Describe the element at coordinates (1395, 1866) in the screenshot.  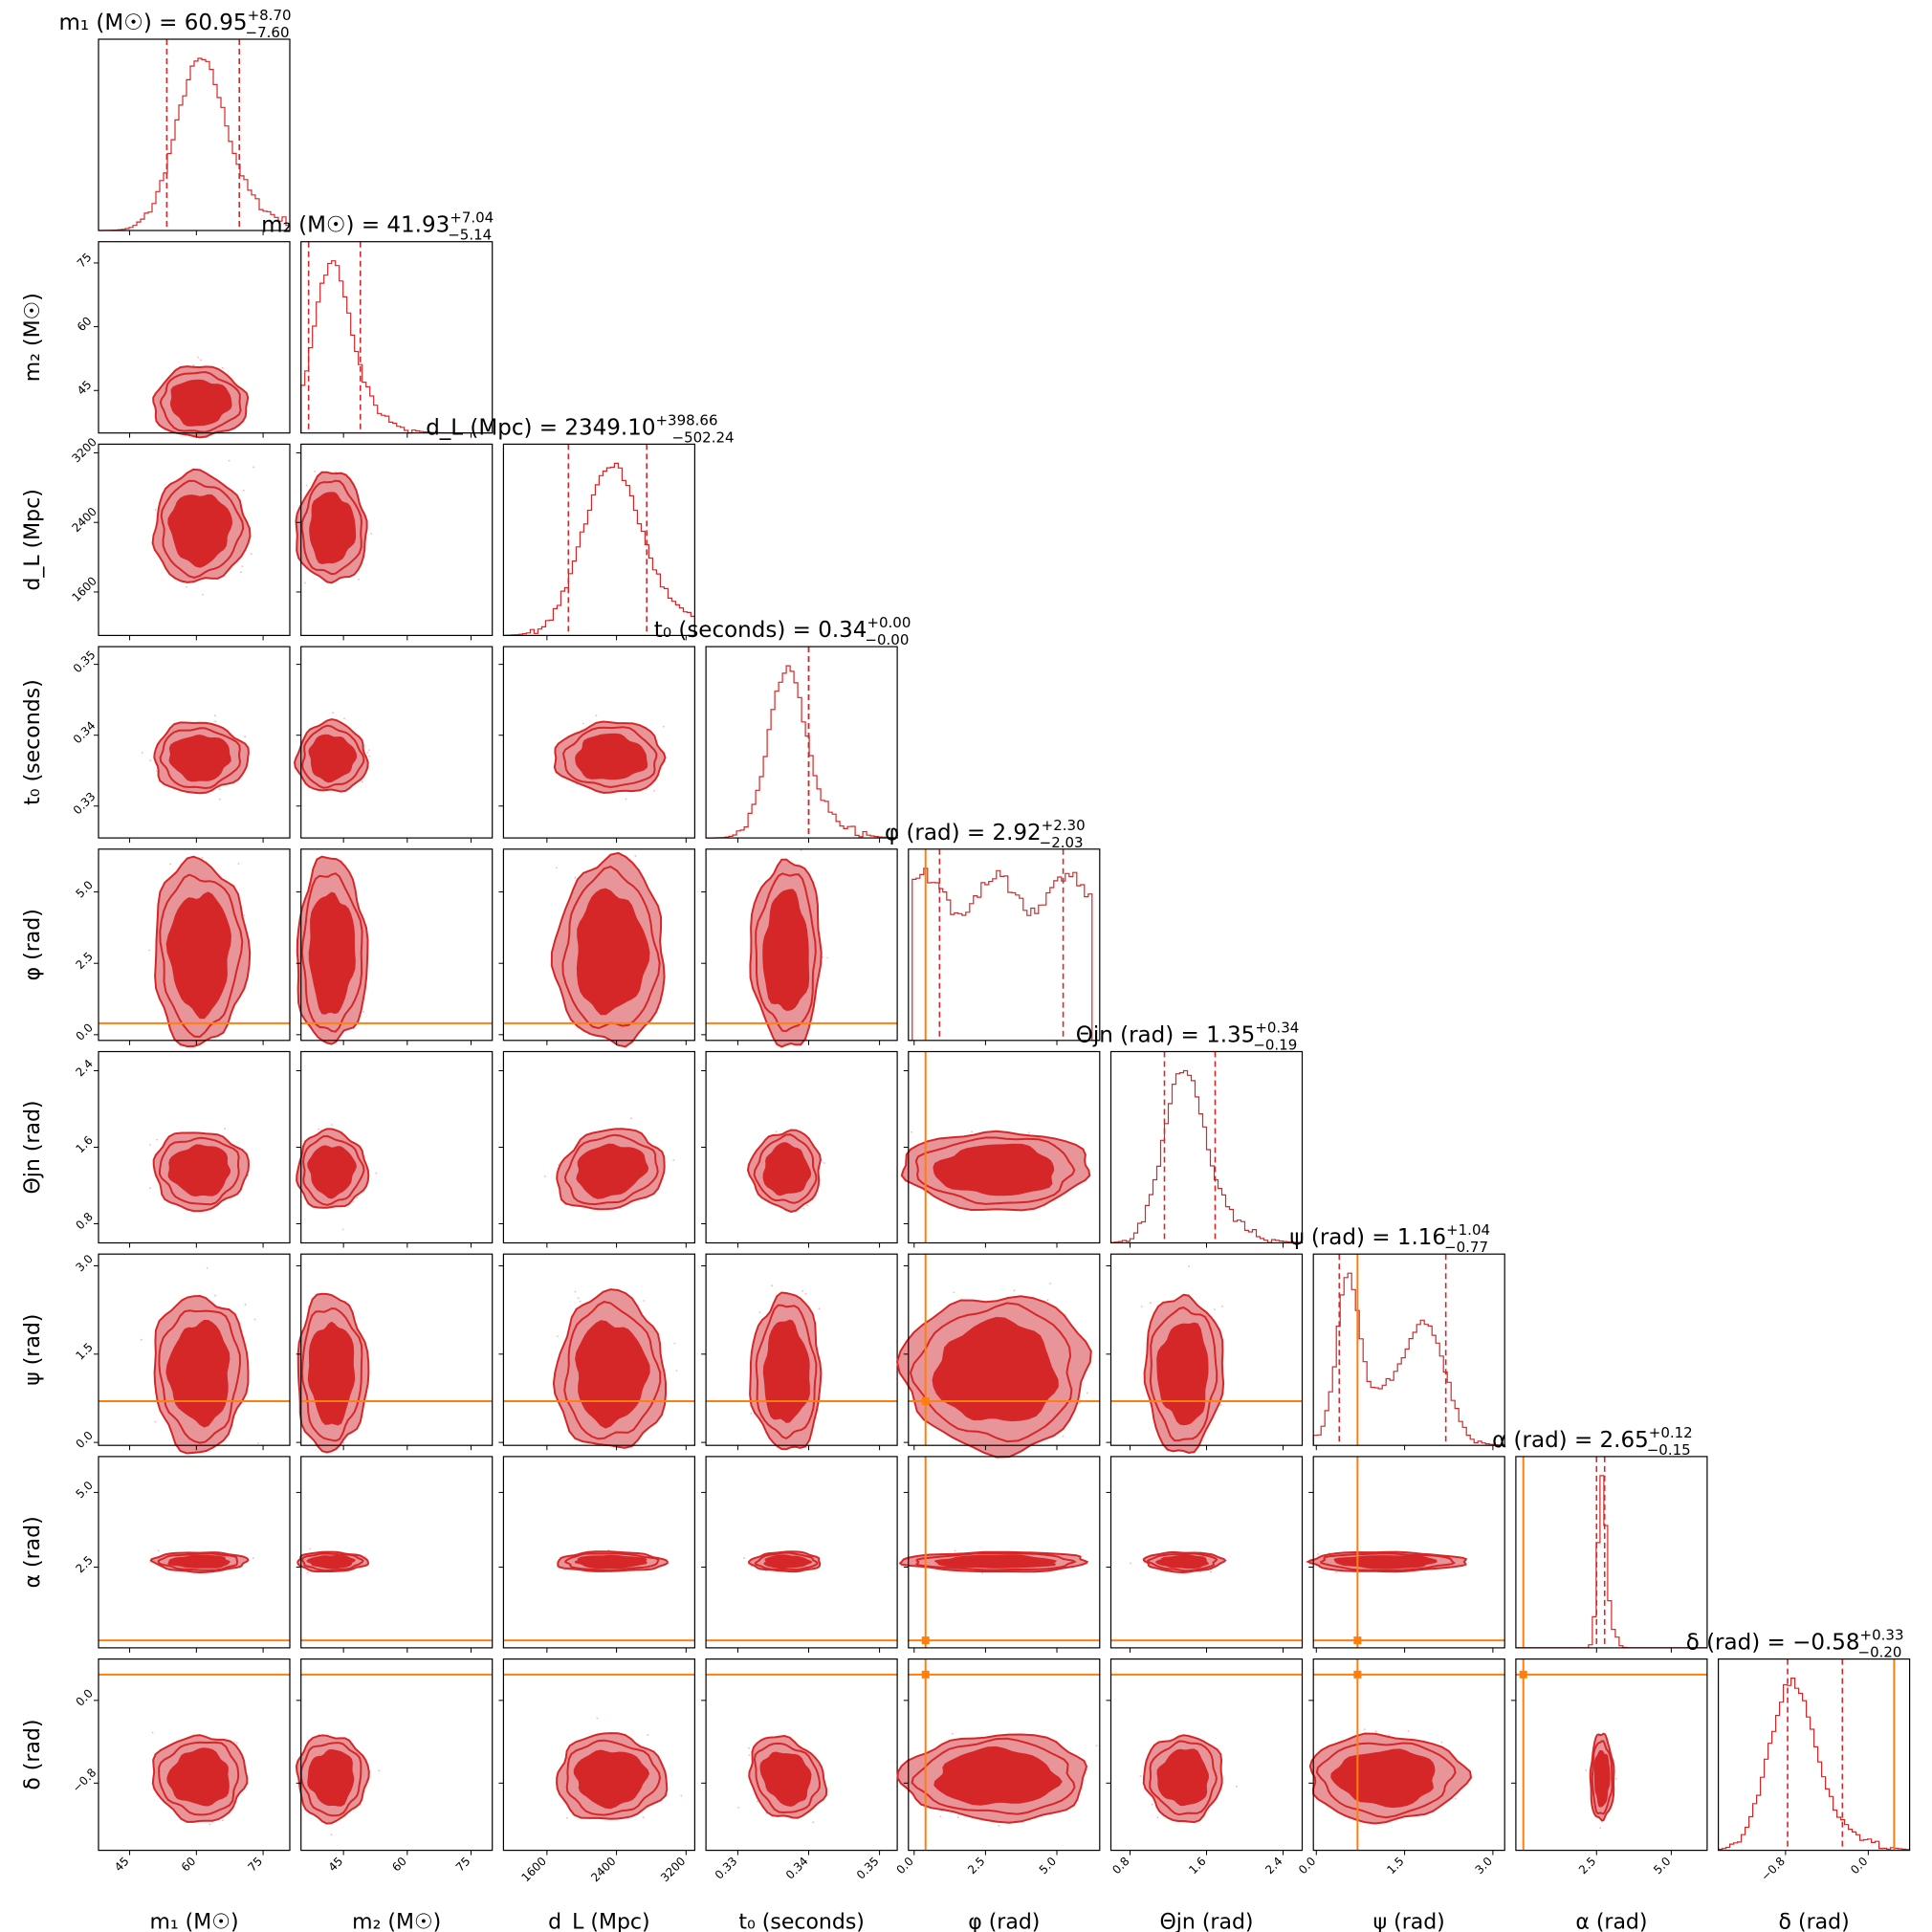
I see `x-tick-label: 1.5` at that location.